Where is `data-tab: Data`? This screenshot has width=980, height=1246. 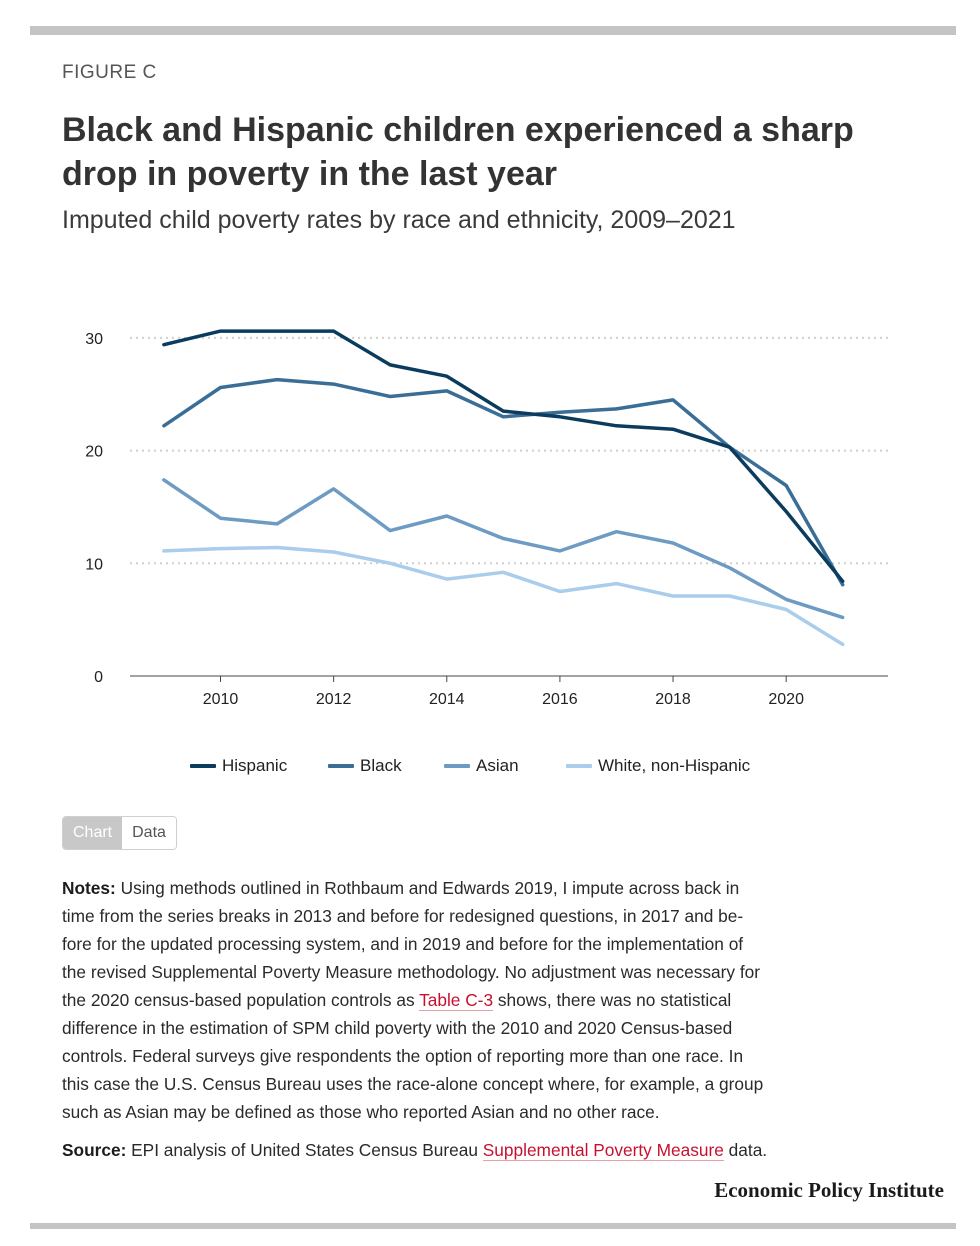 data-tab: Data is located at coordinates (149, 833).